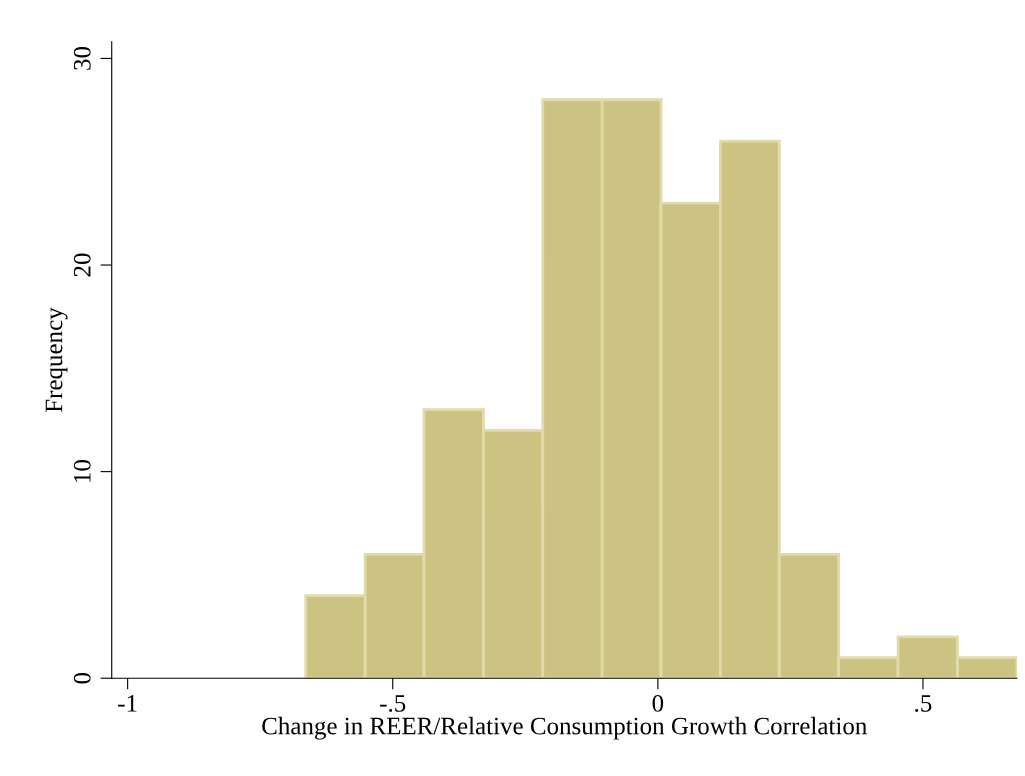  What do you see at coordinates (82, 265) in the screenshot?
I see `y-tick-label: 20` at bounding box center [82, 265].